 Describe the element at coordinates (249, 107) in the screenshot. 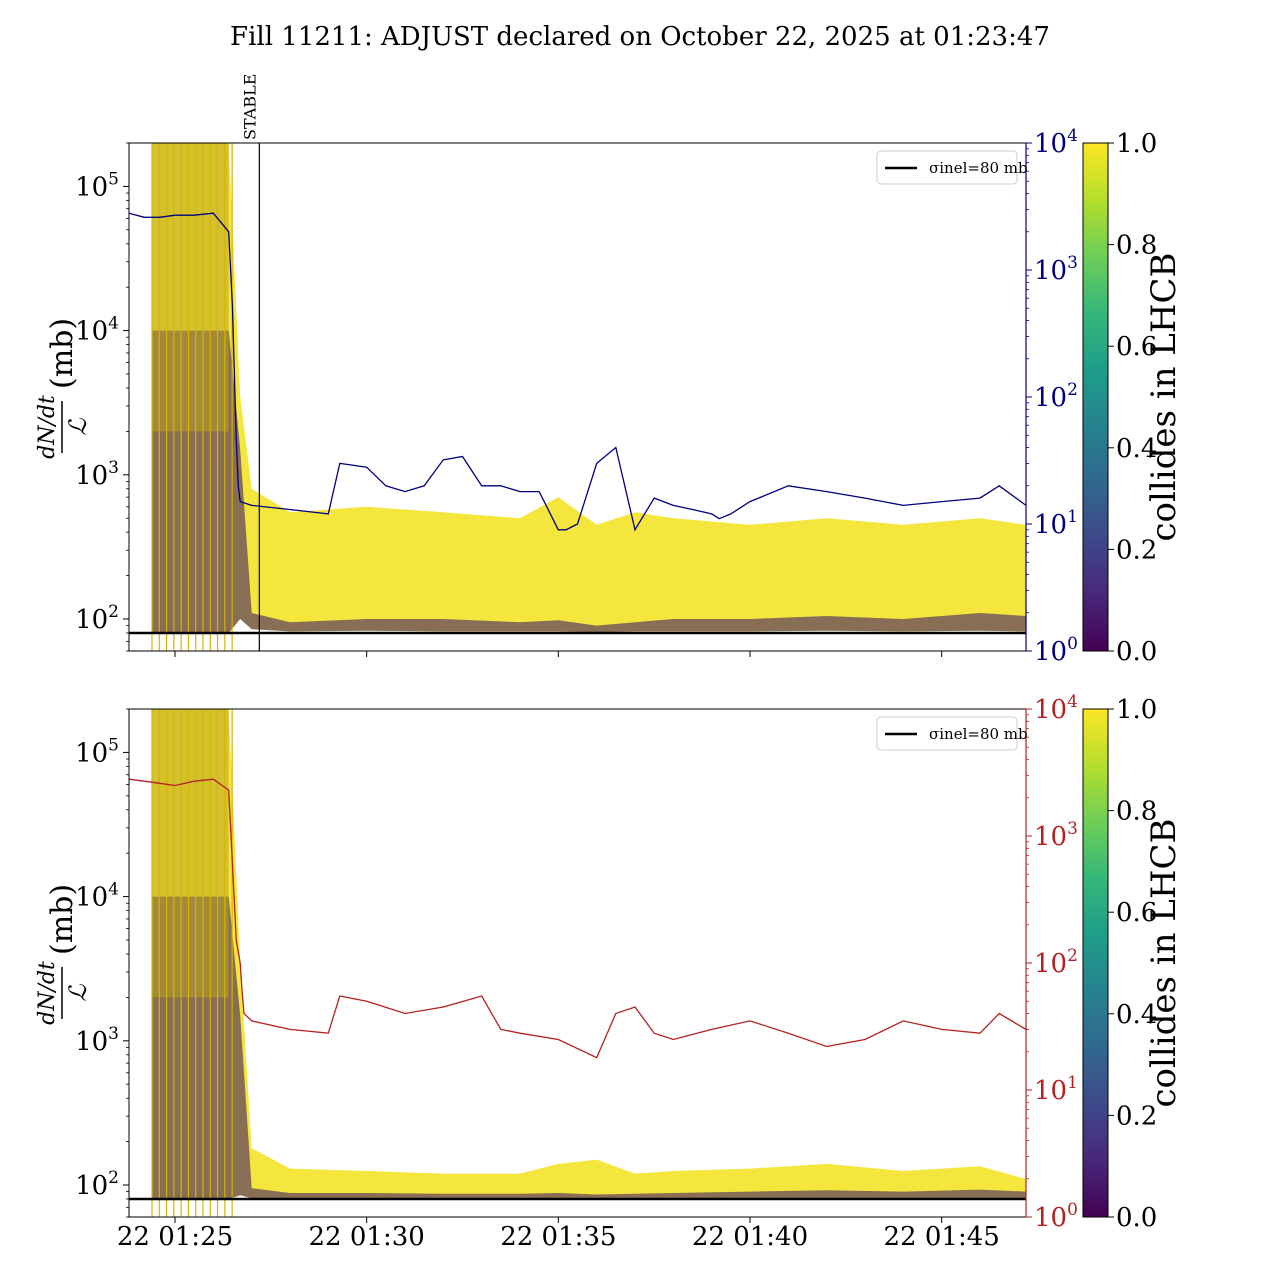

I see `stable-annotation: STABLE` at that location.